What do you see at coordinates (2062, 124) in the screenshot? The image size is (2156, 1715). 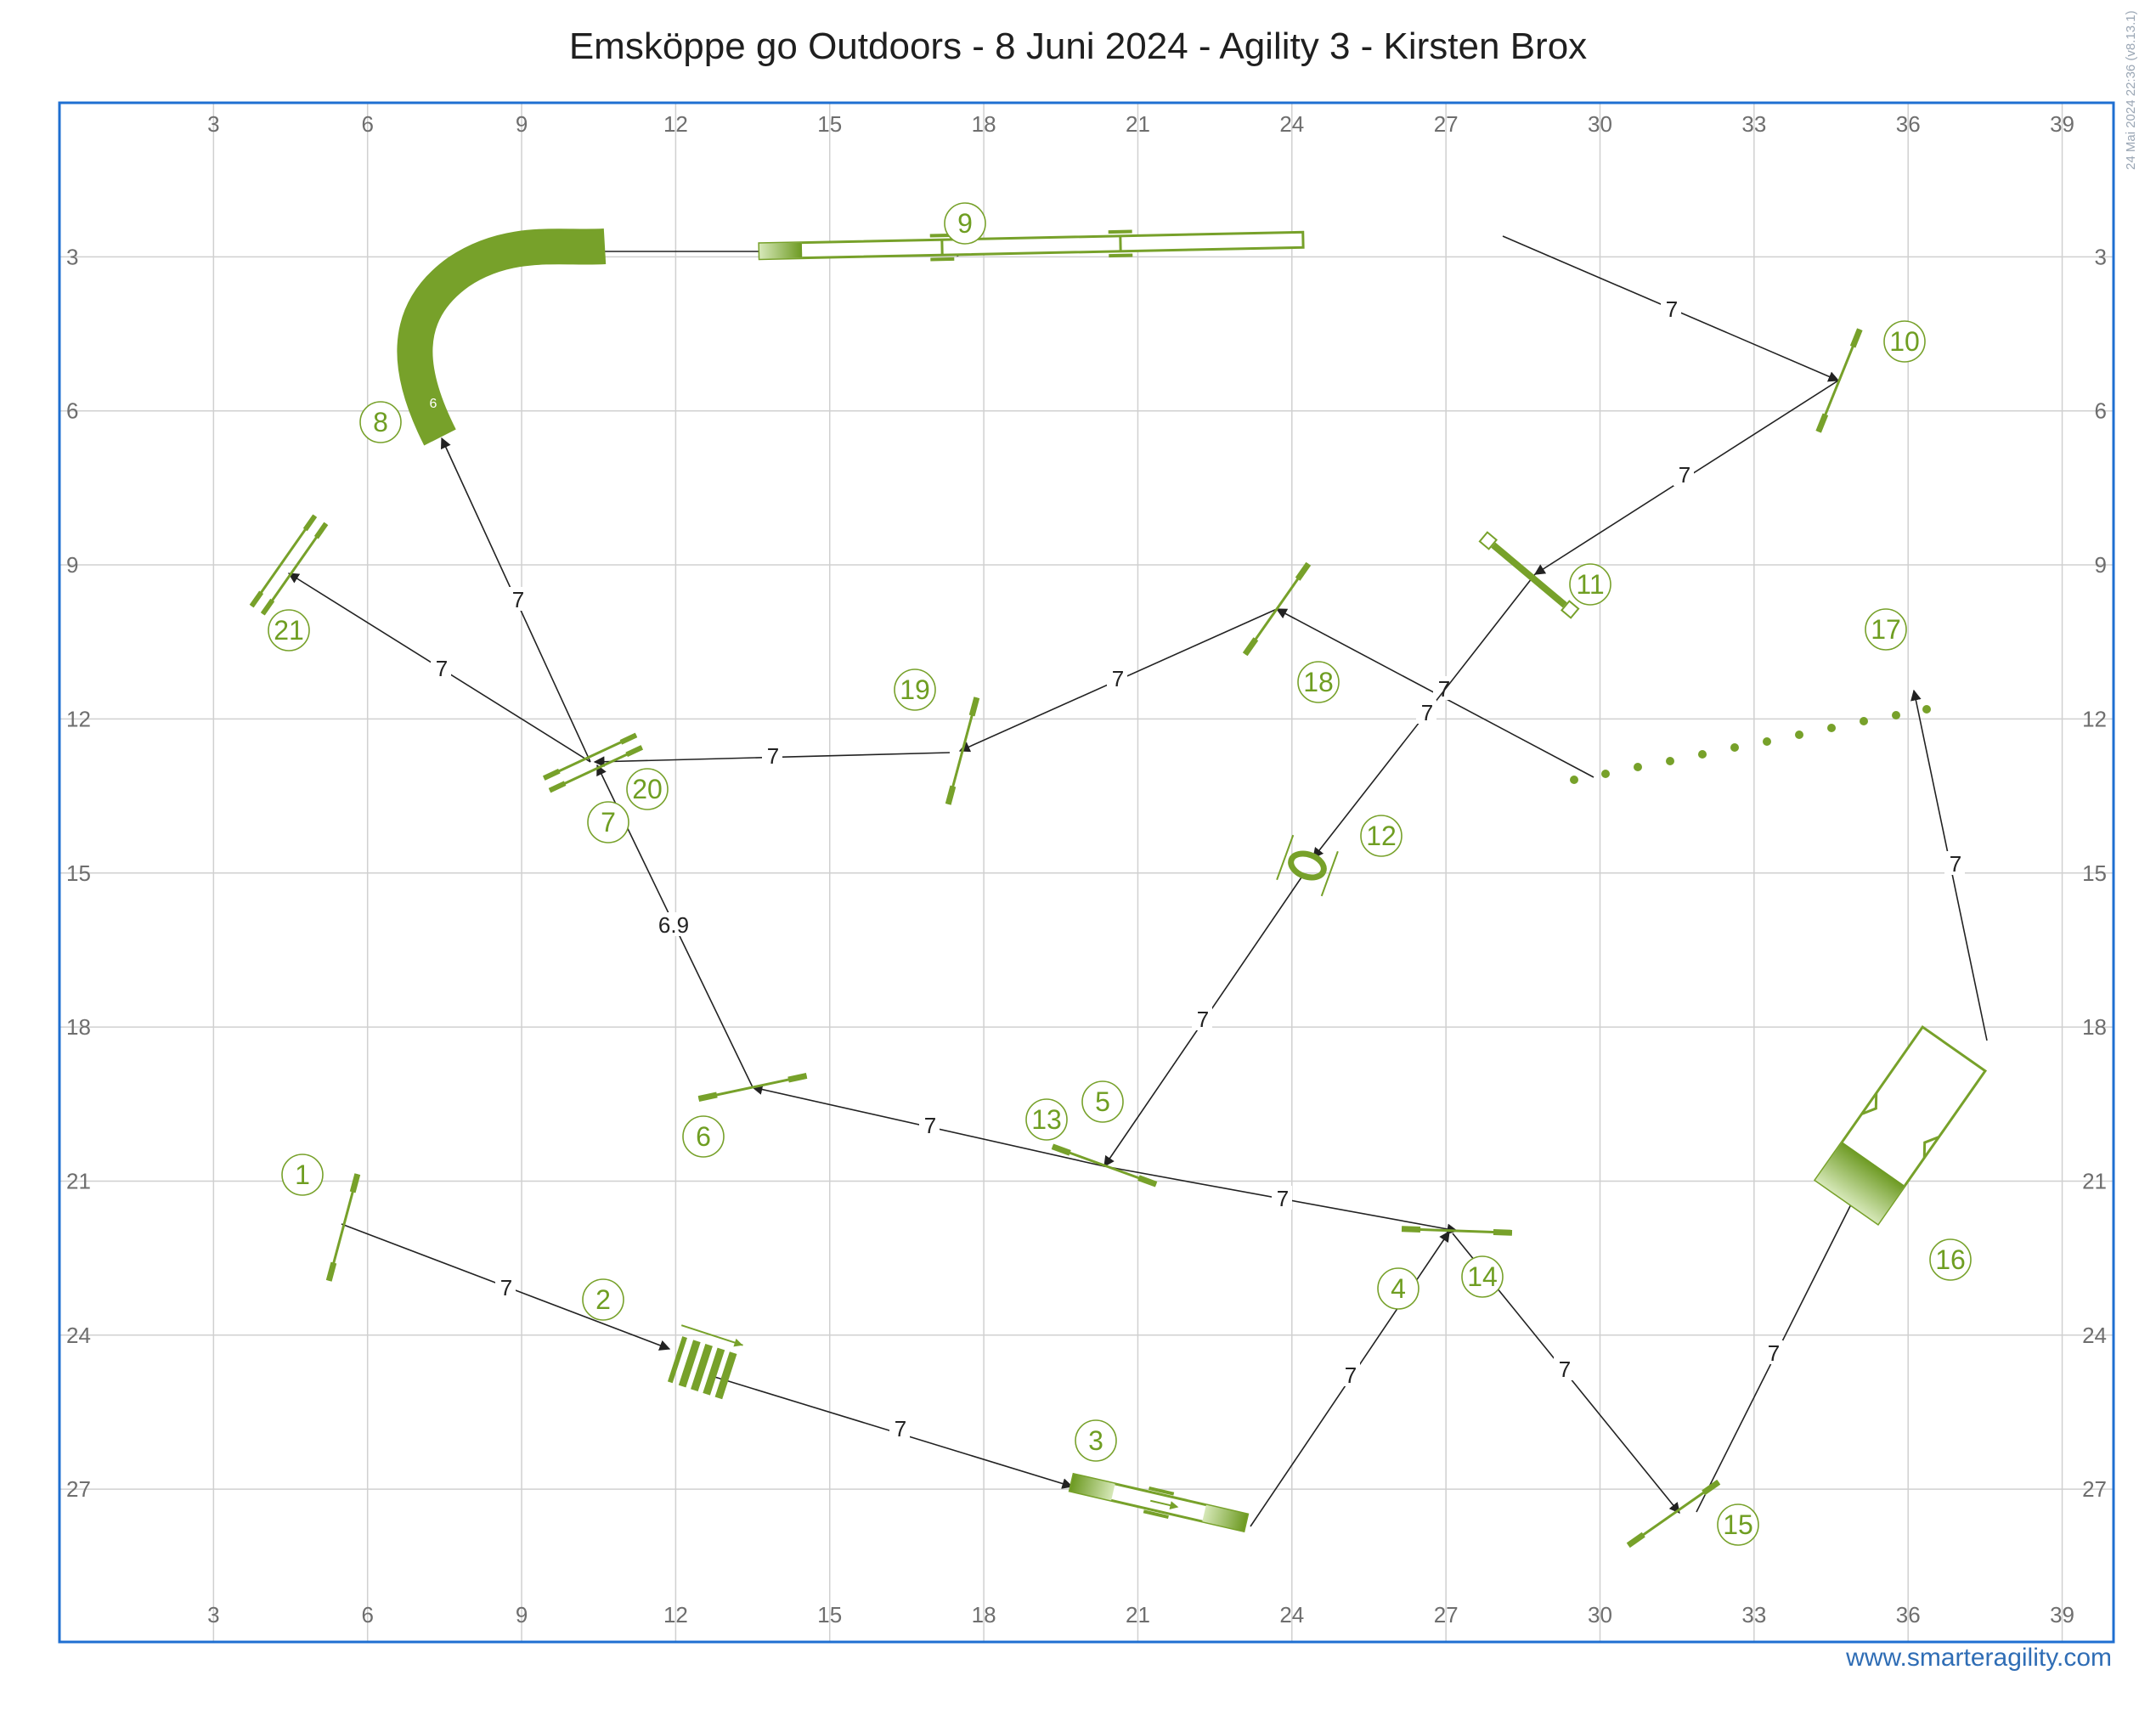 I see `x-tick-label-top: 39` at bounding box center [2062, 124].